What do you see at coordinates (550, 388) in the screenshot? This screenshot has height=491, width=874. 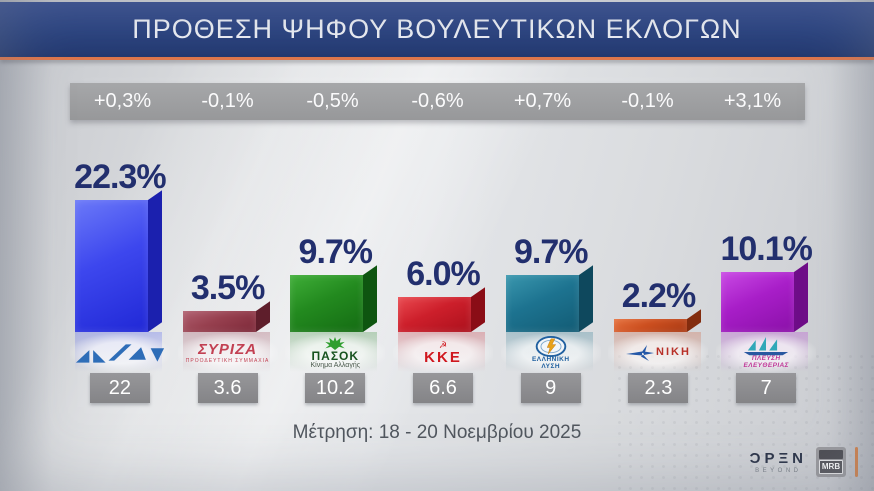 I see `previous-value-box: 9` at bounding box center [550, 388].